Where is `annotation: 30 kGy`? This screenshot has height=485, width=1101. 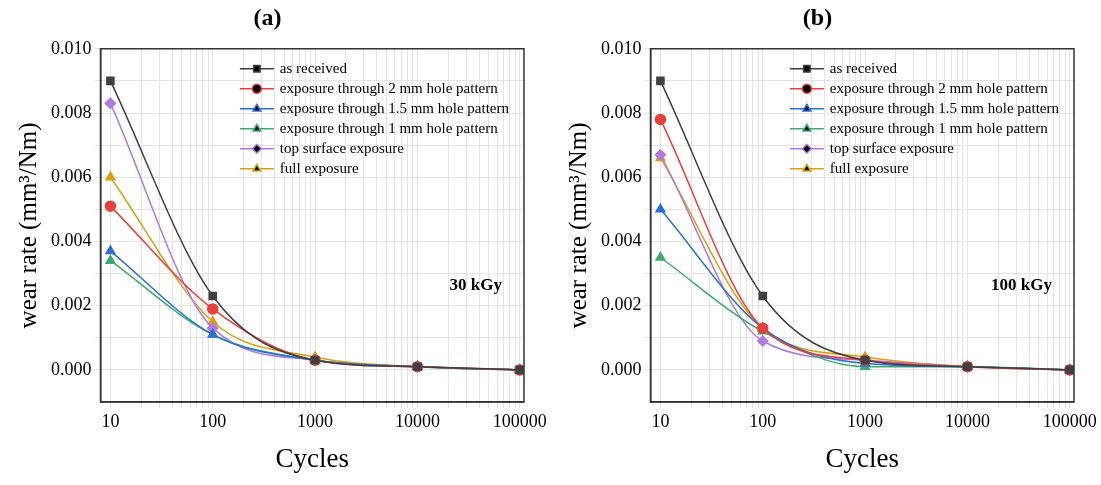
annotation: 30 kGy is located at coordinates (476, 284).